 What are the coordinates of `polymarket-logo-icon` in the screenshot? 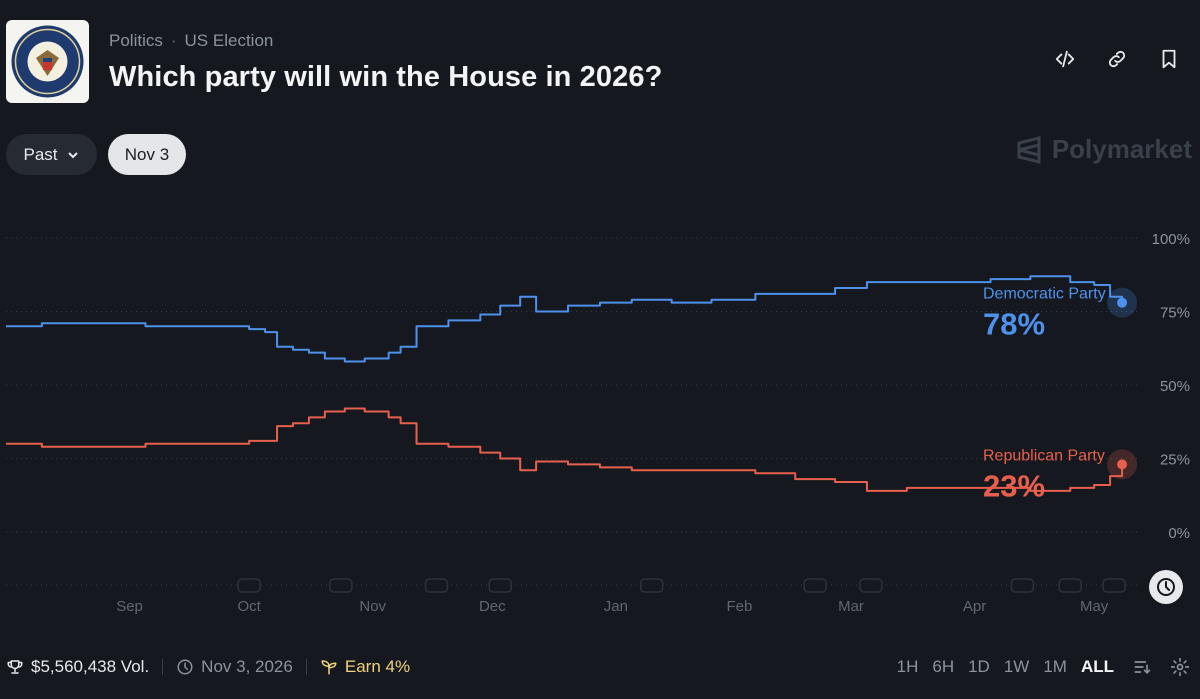 It's located at (1029, 149).